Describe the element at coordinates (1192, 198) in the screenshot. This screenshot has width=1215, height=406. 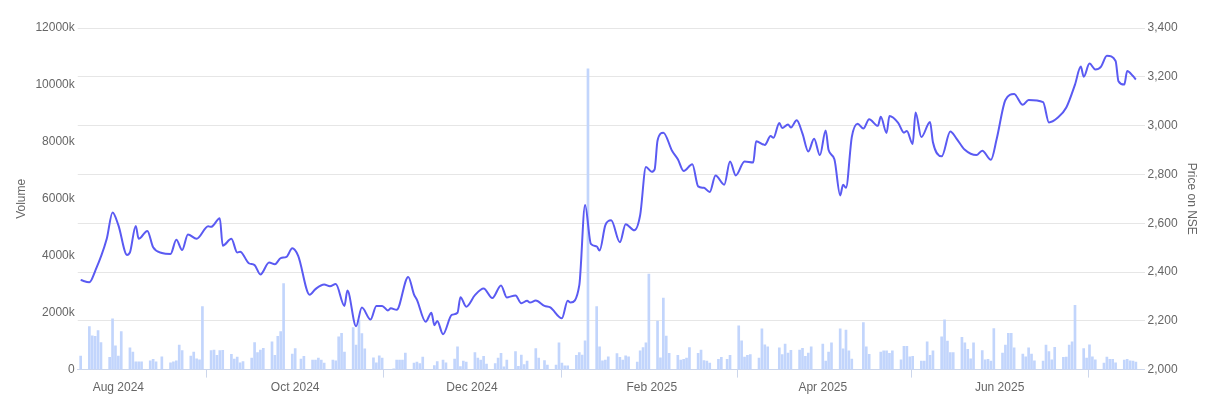
I see `y2-axis-title: Price on NSE` at that location.